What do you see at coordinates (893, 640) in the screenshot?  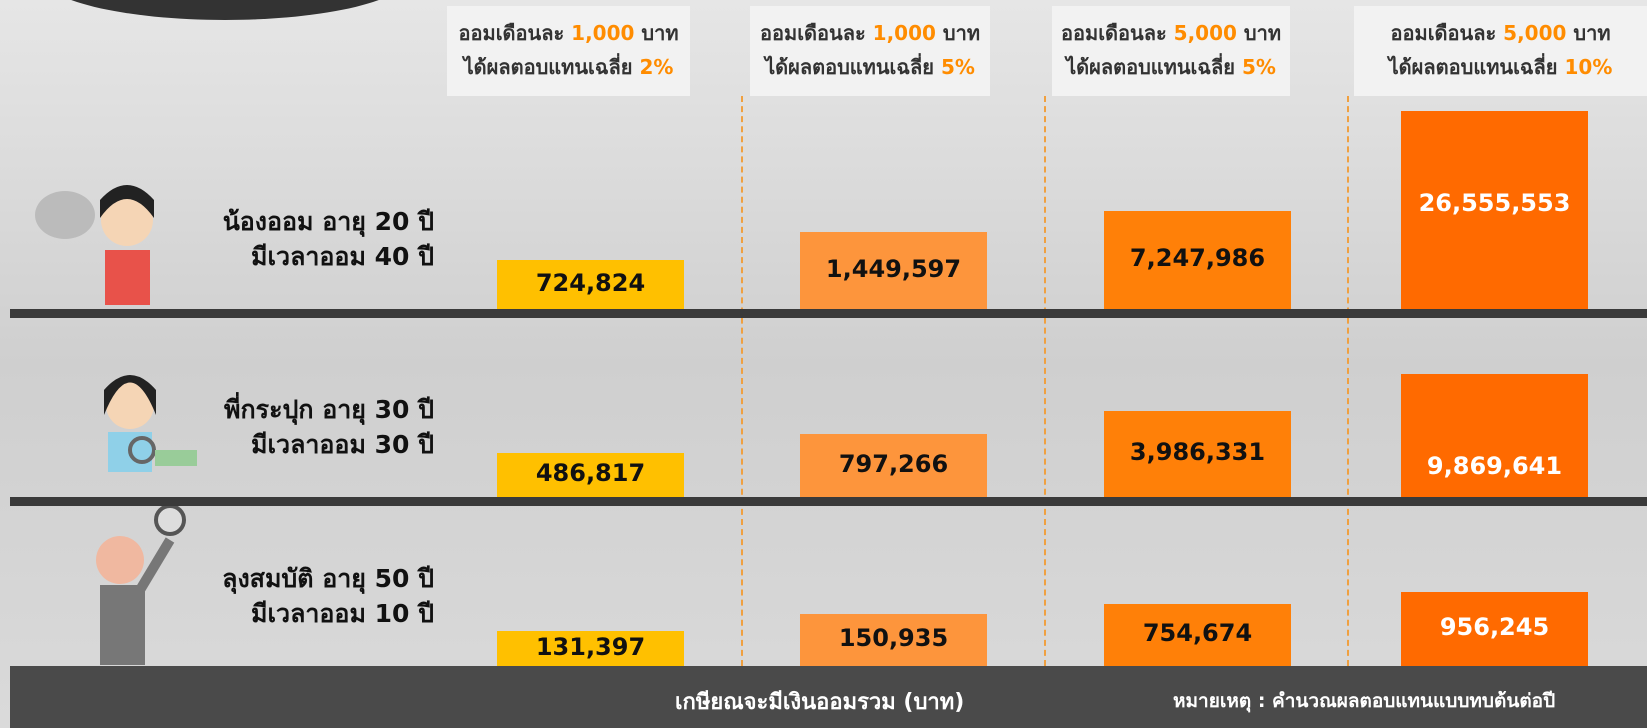 I see `value-bar: 150,935` at bounding box center [893, 640].